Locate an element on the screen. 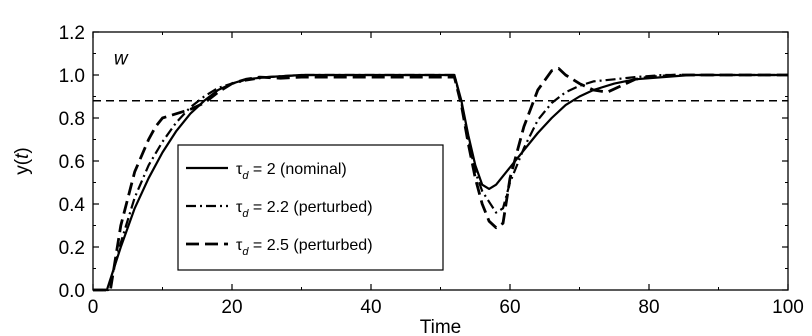 This screenshot has width=812, height=336. y-tick-label: 0.4 is located at coordinates (72, 205).